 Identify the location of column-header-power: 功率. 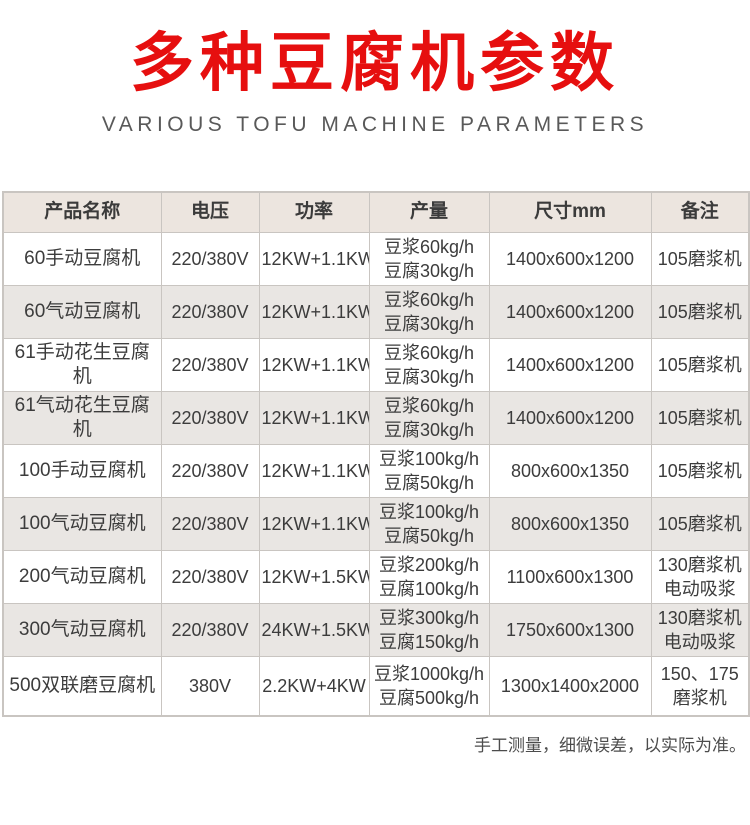
(314, 212).